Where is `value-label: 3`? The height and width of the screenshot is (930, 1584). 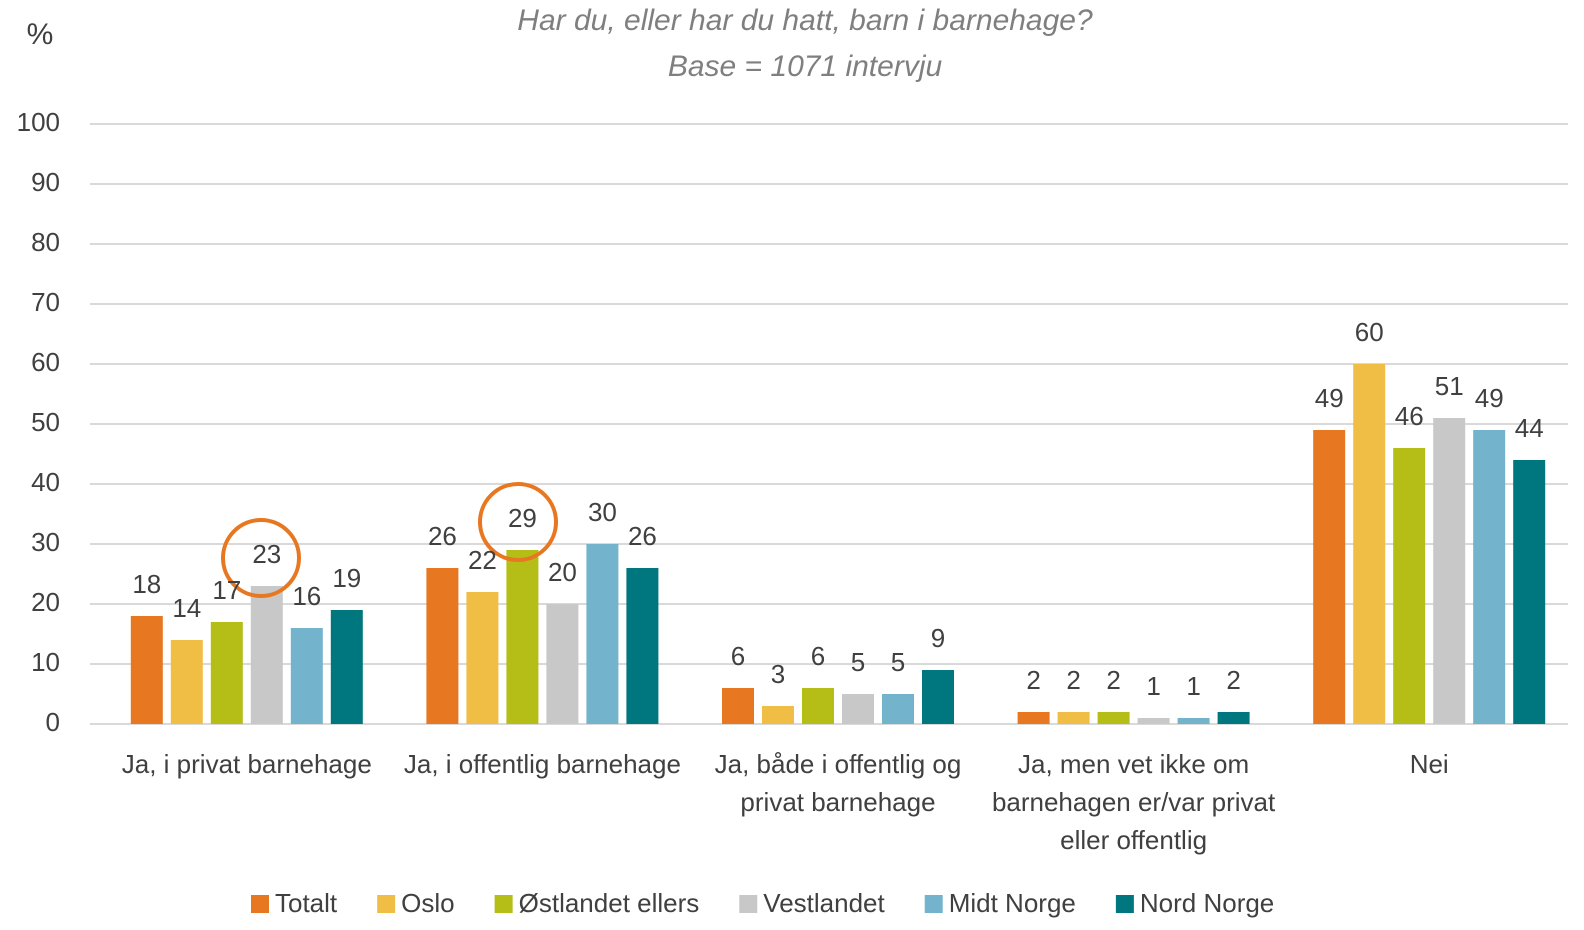 value-label: 3 is located at coordinates (778, 674).